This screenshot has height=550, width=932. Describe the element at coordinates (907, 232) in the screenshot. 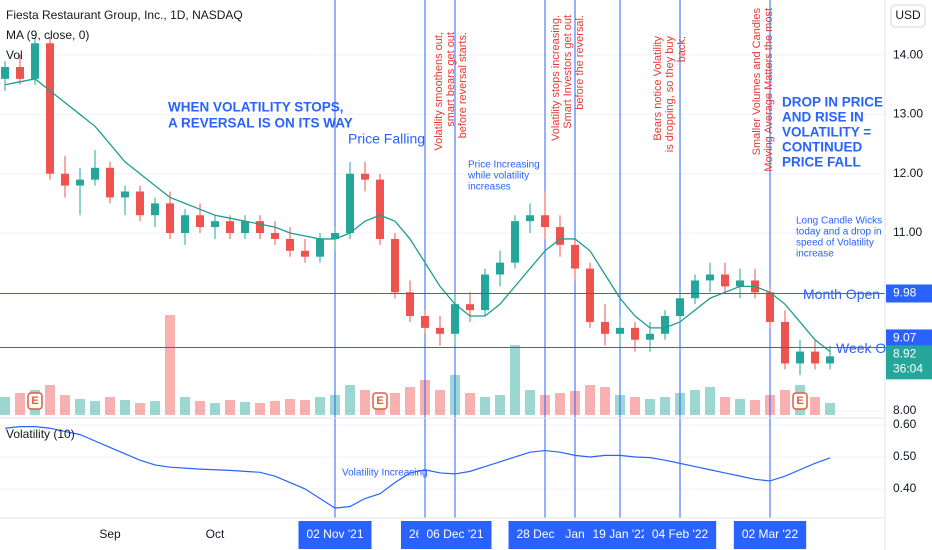

I see `y-tick-label: 11.00` at that location.